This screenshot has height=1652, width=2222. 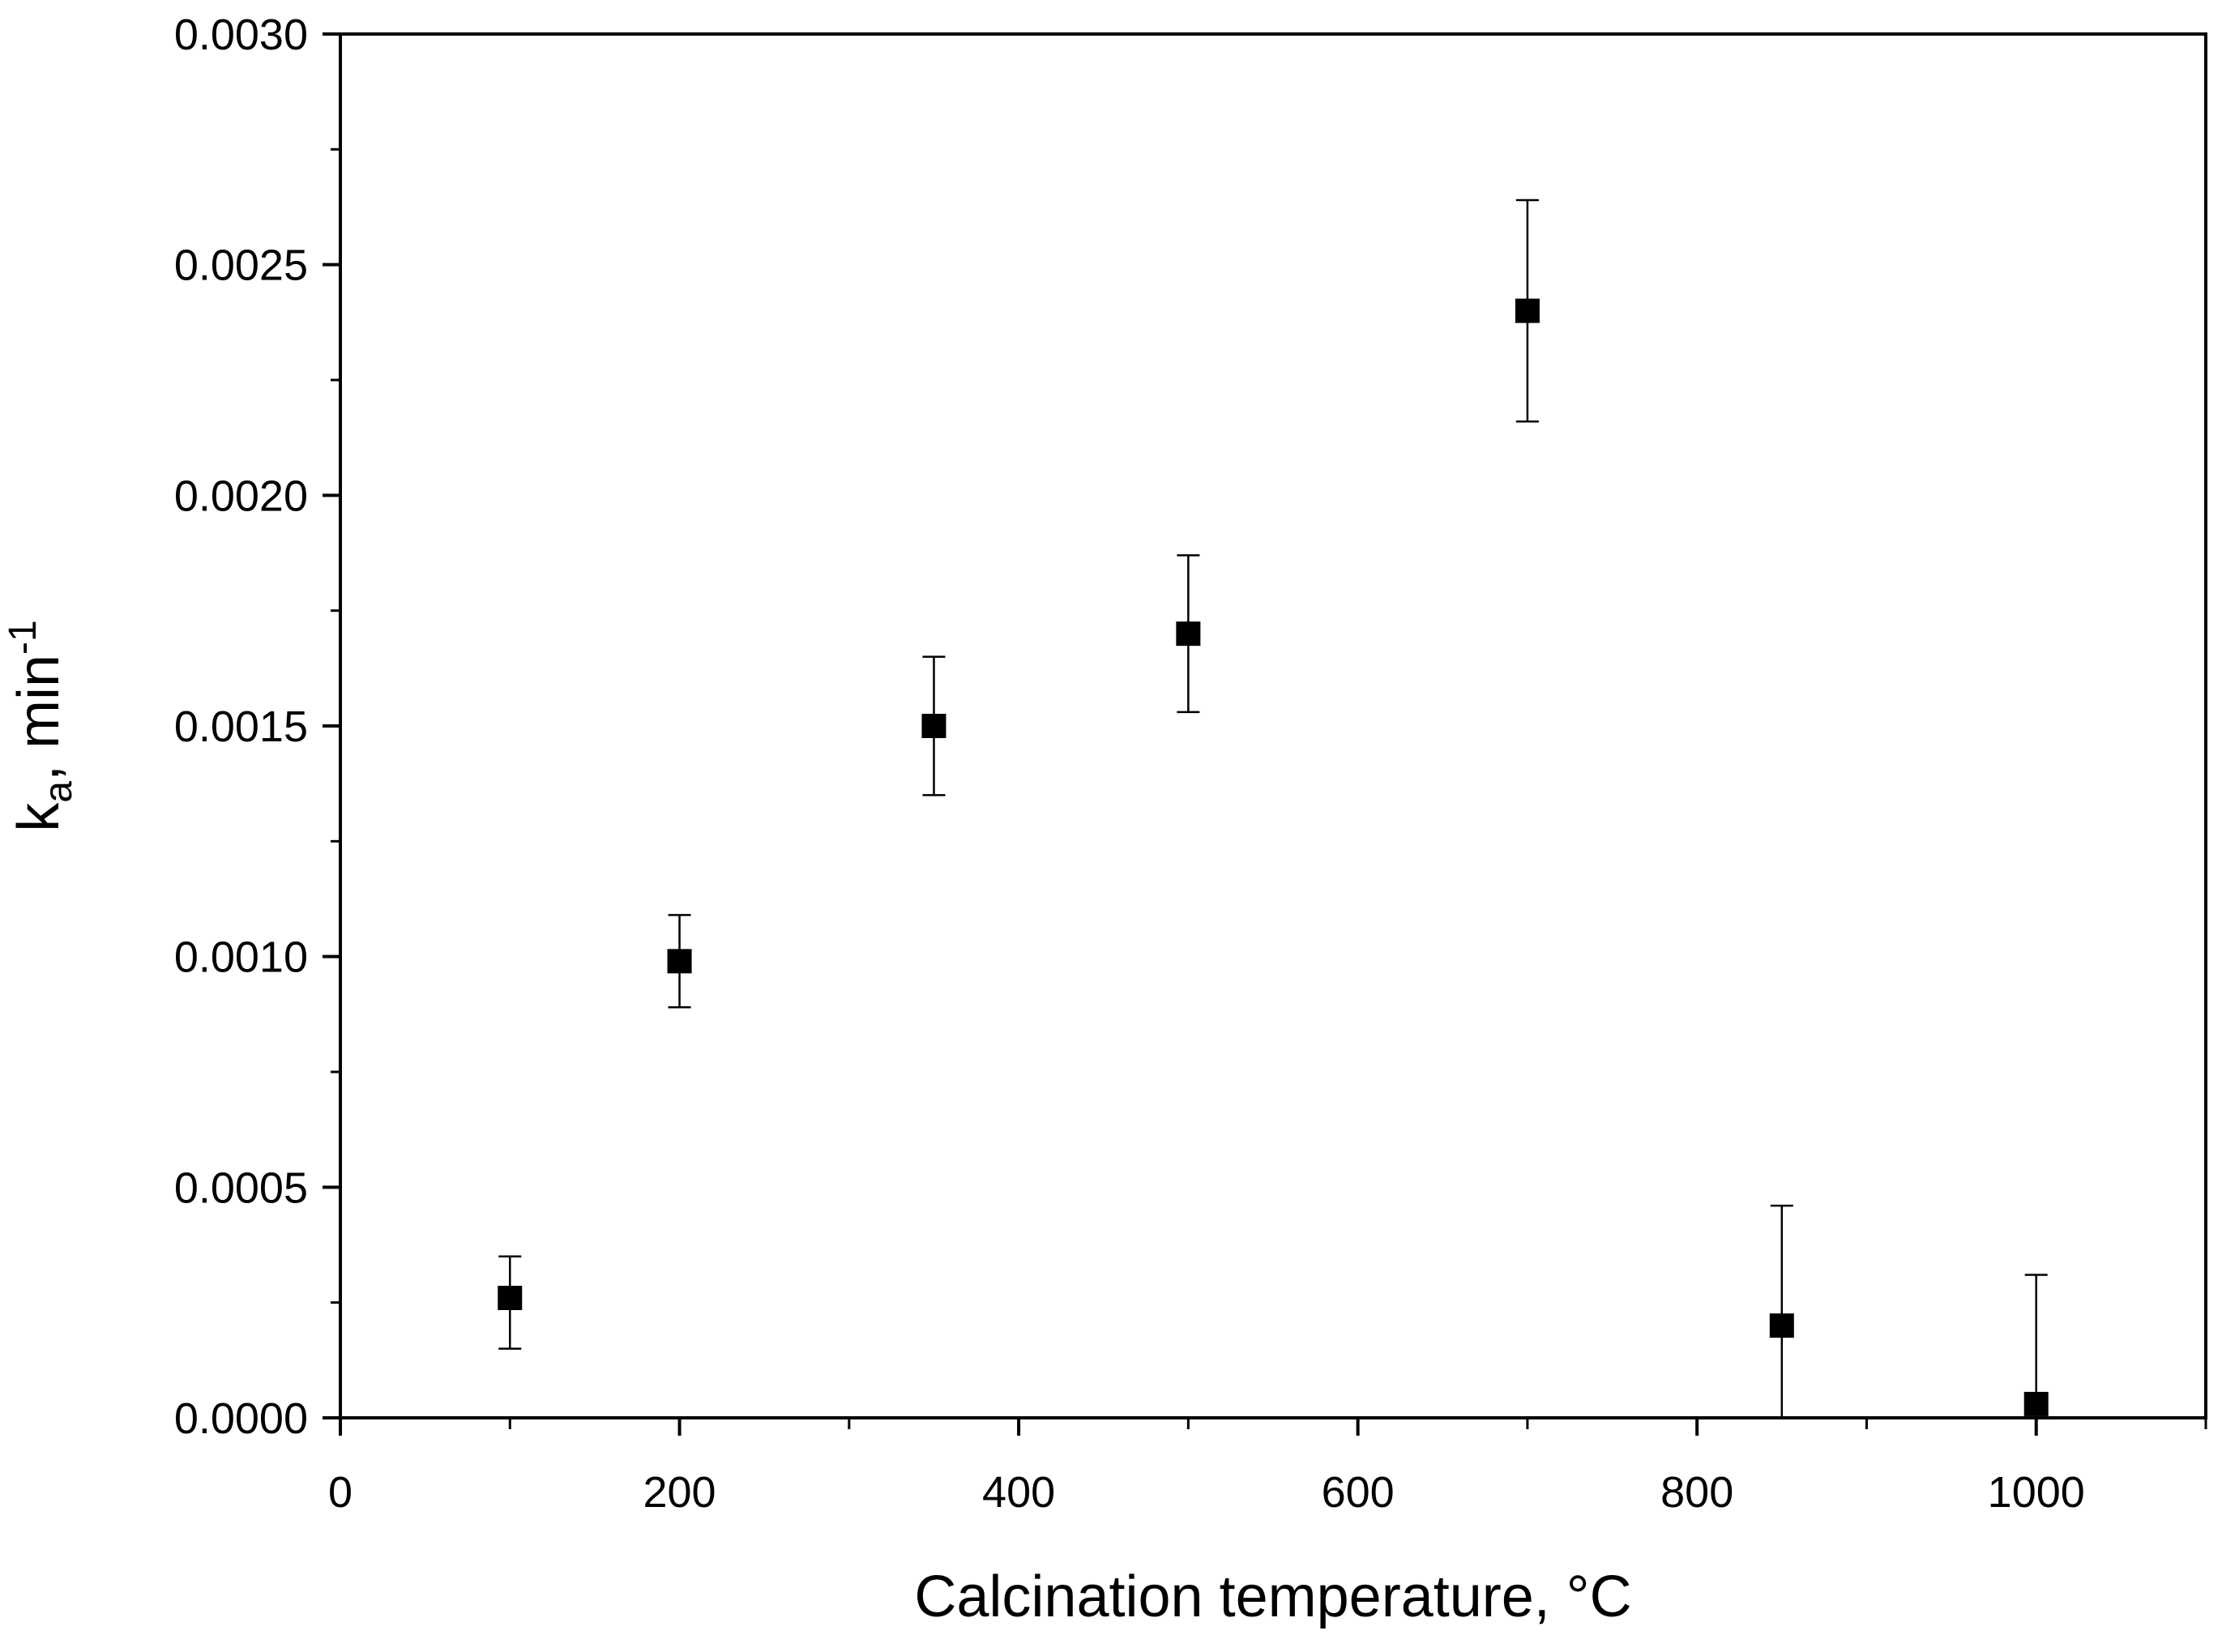 What do you see at coordinates (241, 1187) in the screenshot?
I see `y-tick-label: 0.0005` at bounding box center [241, 1187].